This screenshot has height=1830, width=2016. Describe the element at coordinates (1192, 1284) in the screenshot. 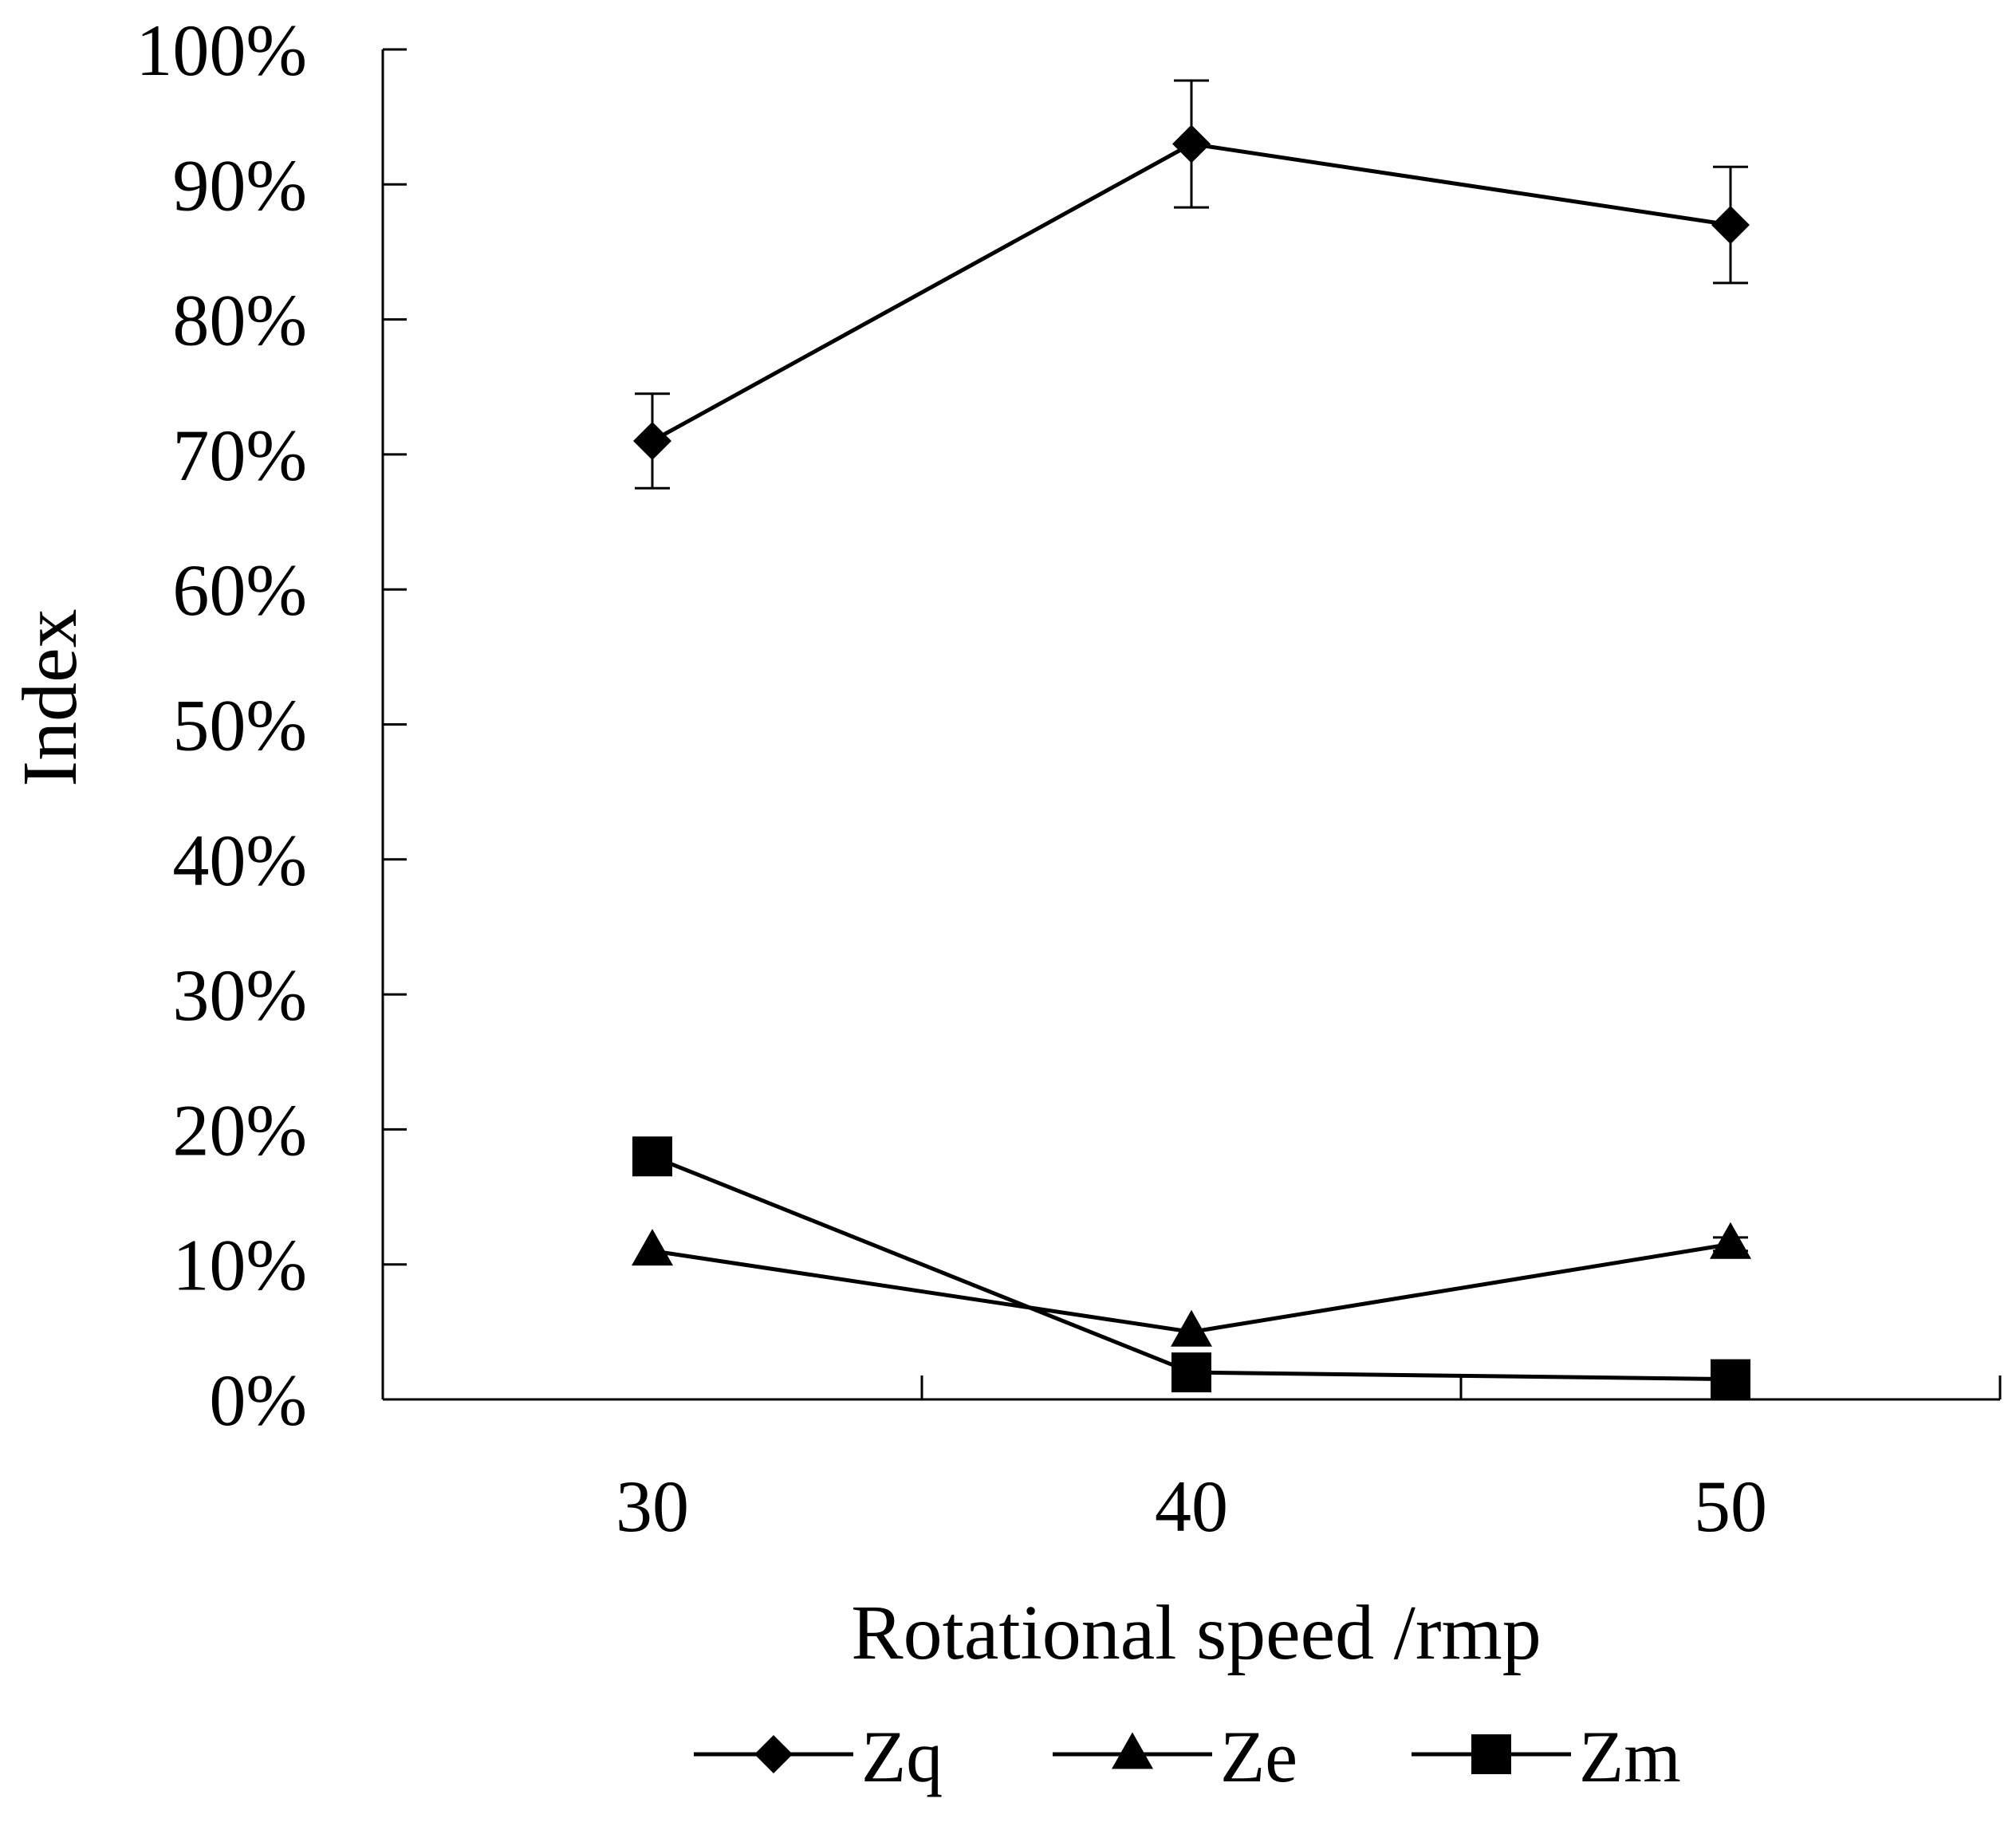

I see `series-ze` at that location.